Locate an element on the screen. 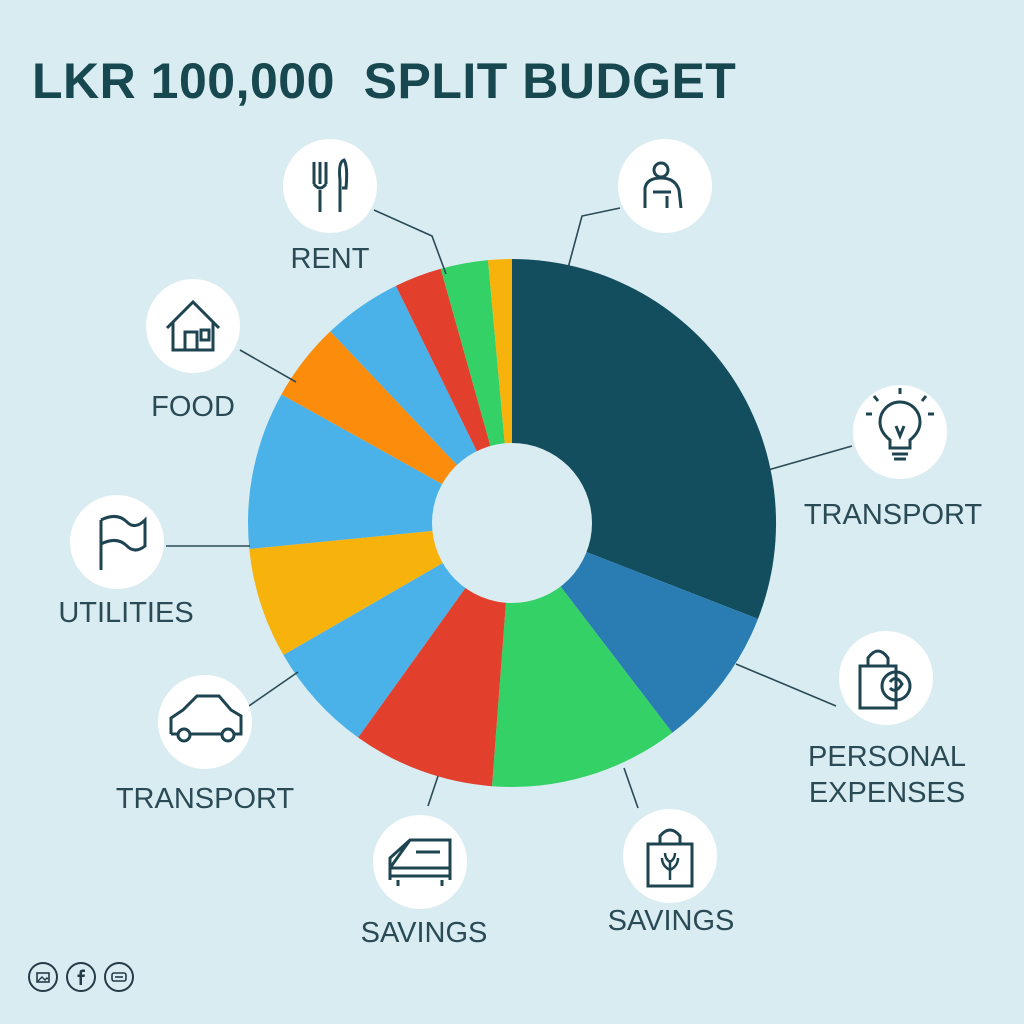 The image size is (1024, 1024). slice-label: FOOD is located at coordinates (193, 407).